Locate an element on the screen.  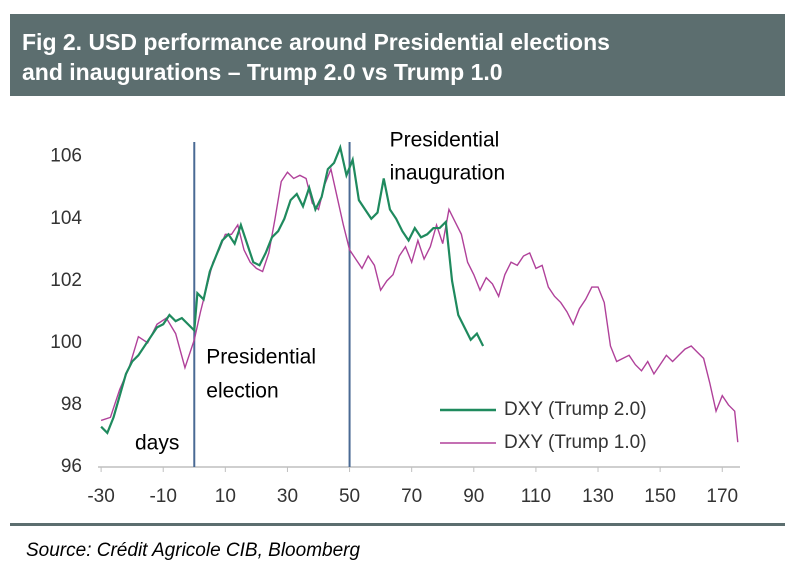
x-tick-label: 130 is located at coordinates (598, 496).